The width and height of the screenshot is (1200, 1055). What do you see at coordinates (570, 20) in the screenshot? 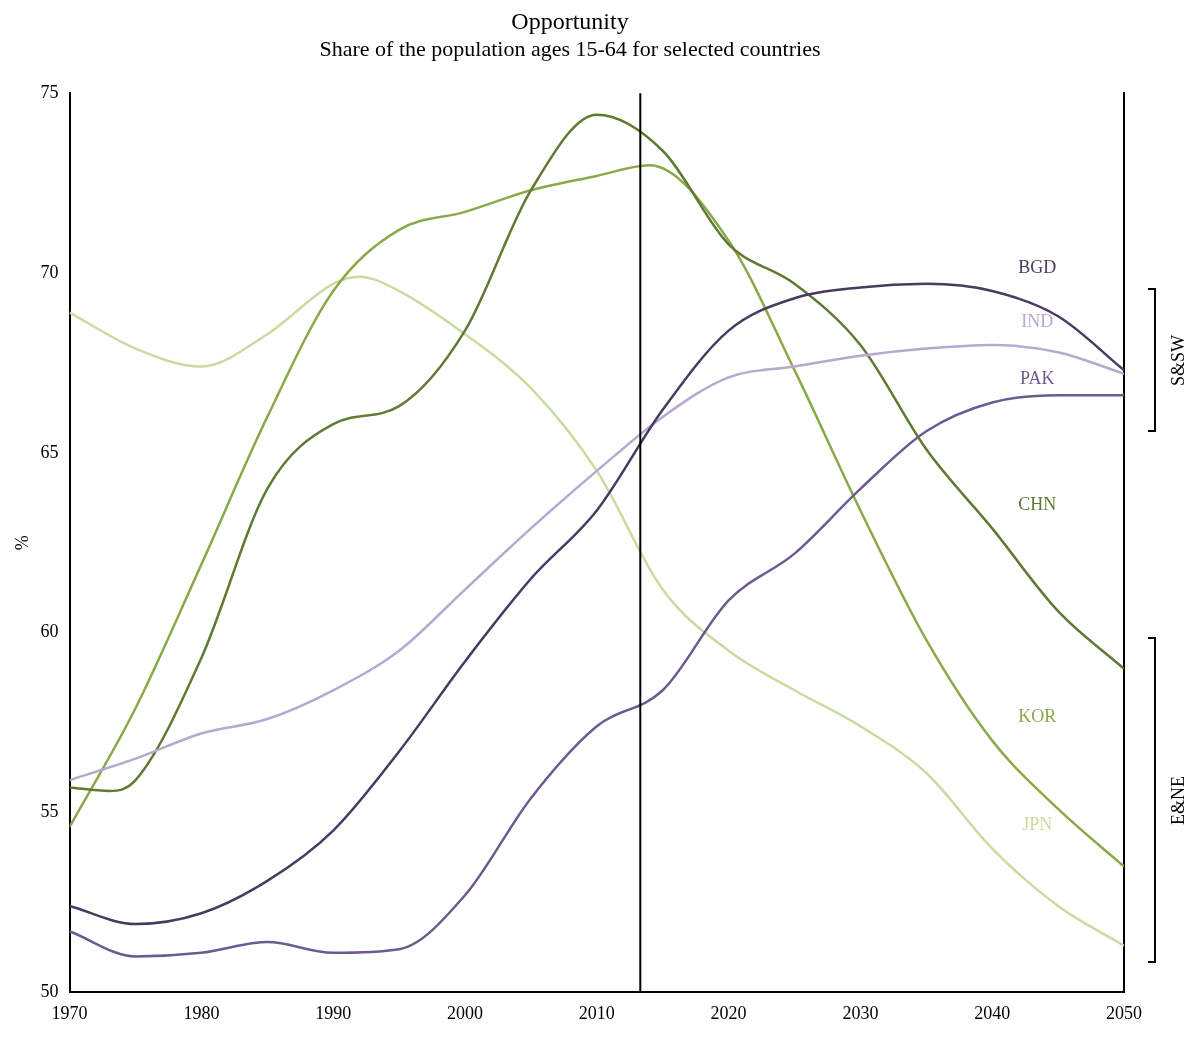
I see `chart-title: Opportunity` at bounding box center [570, 20].